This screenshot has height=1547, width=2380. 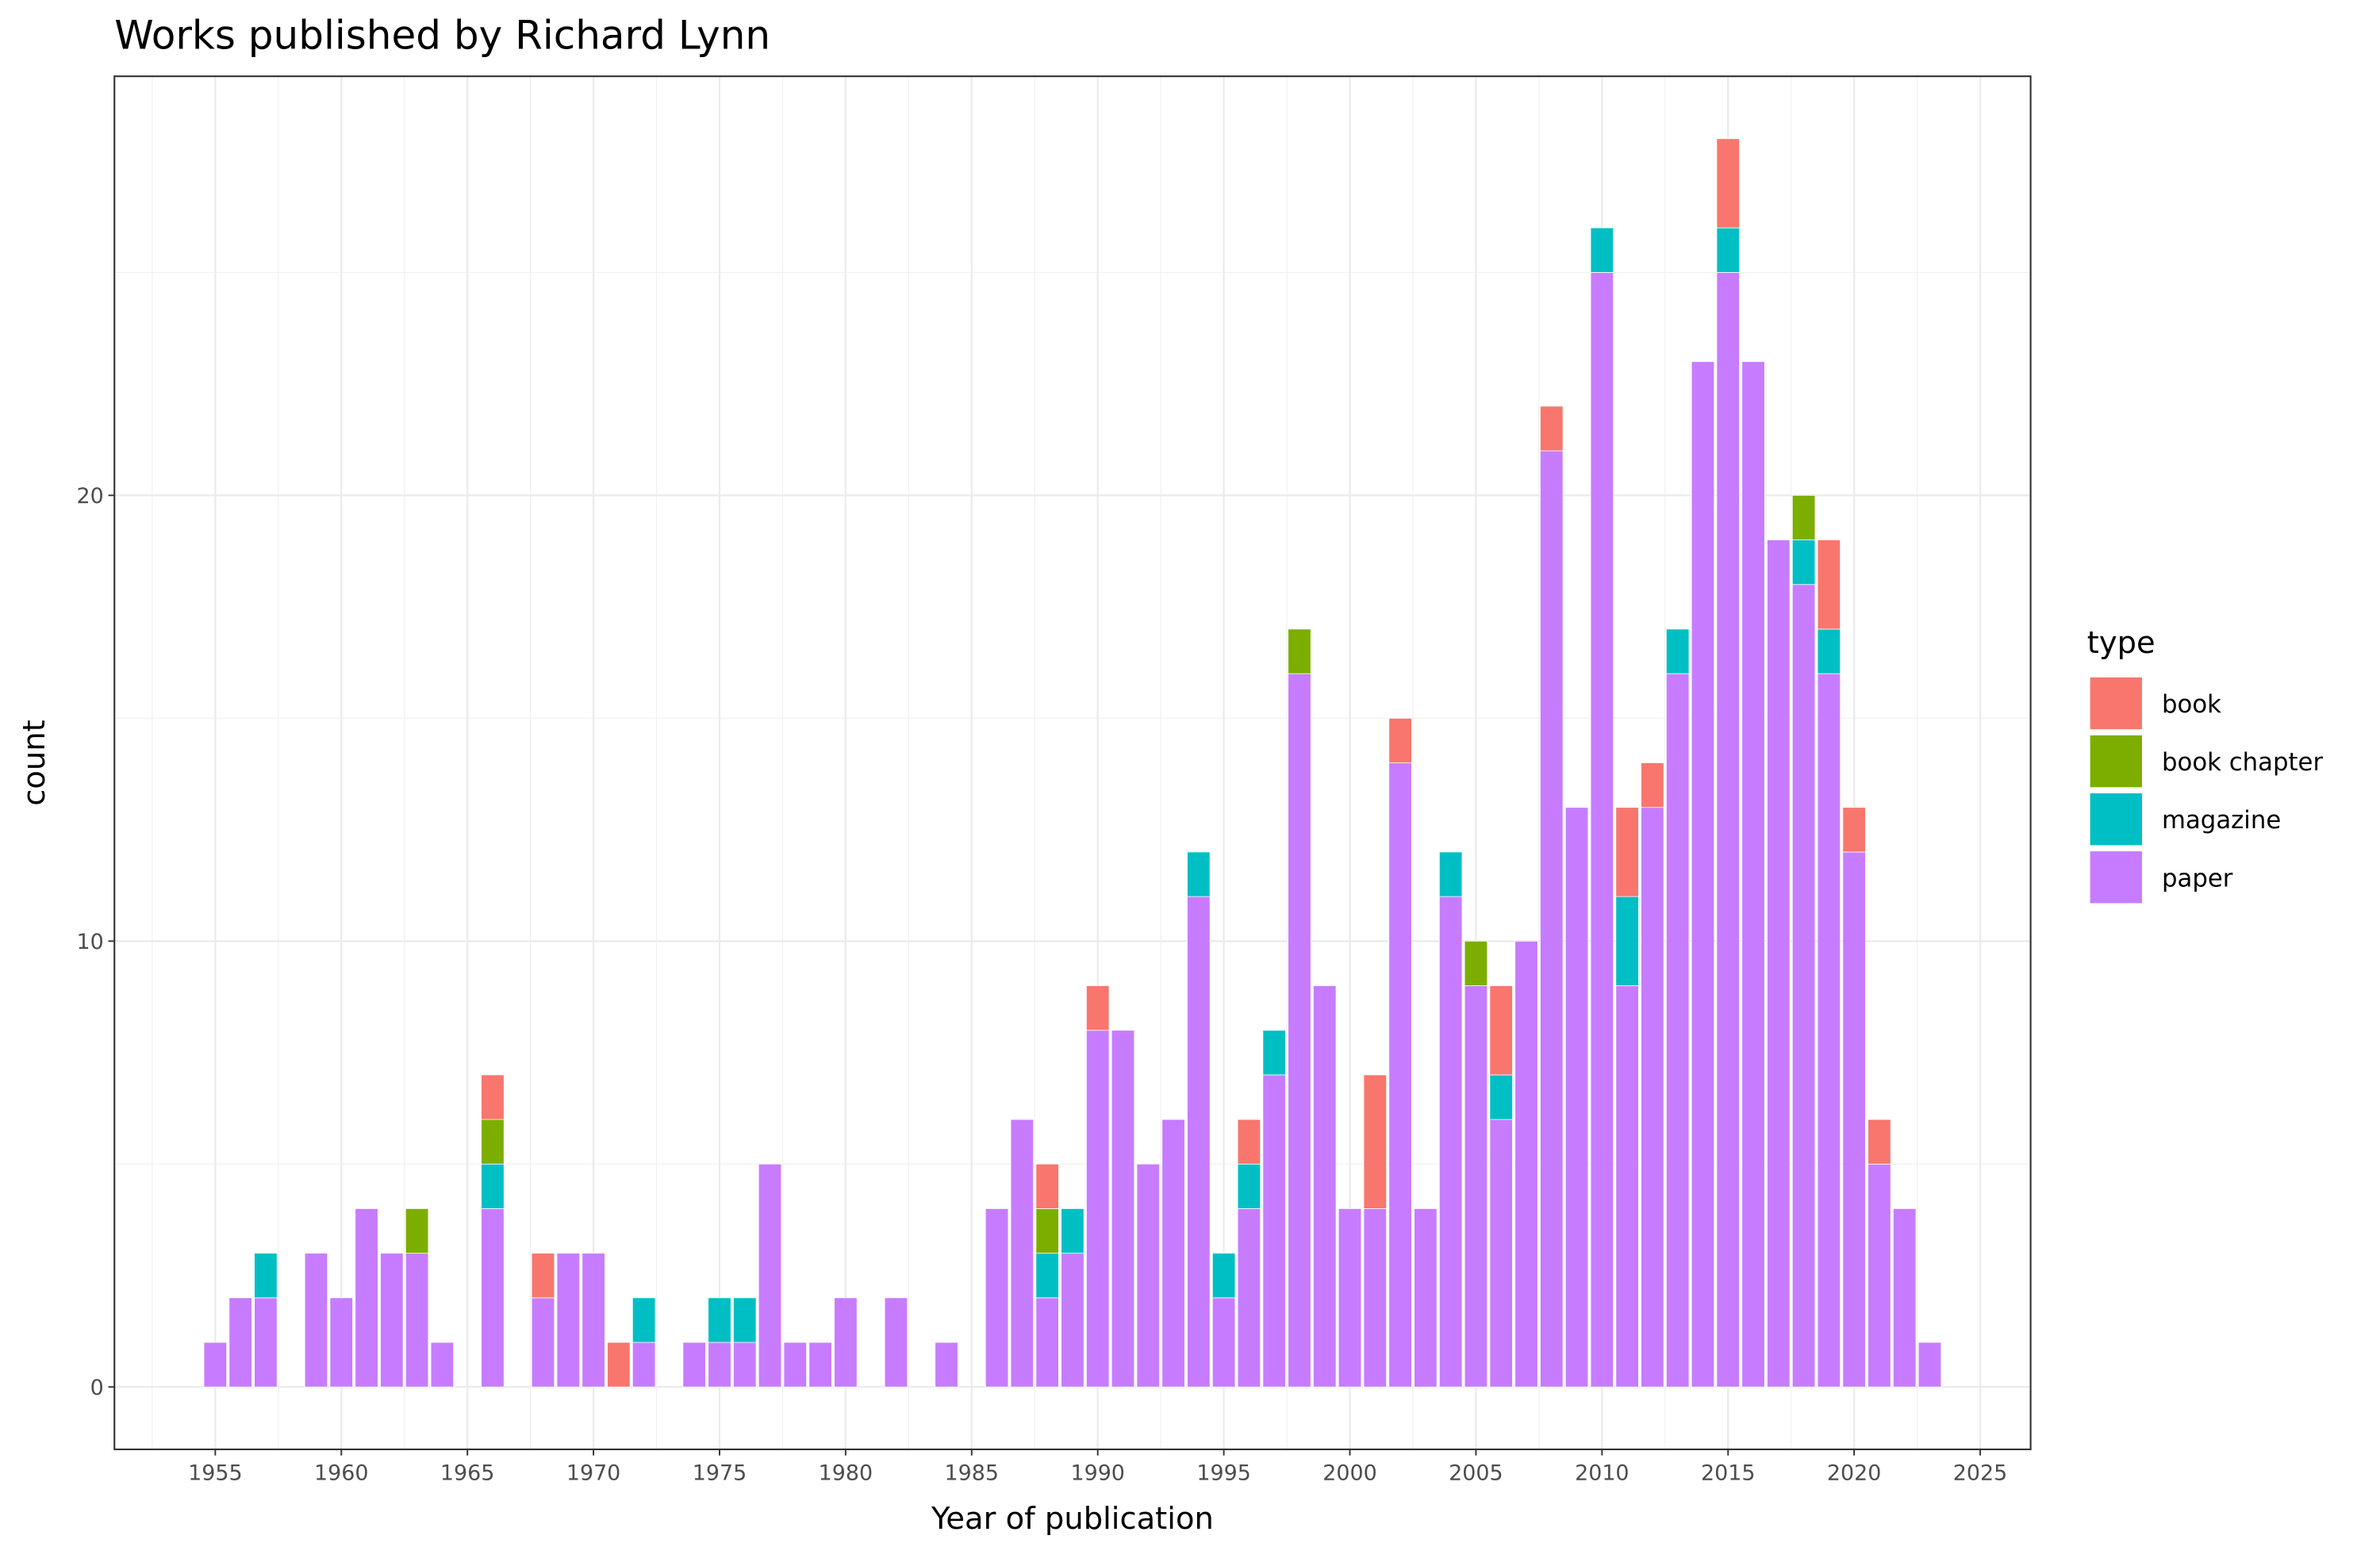 I want to click on bar-magazine-2010, so click(x=1602, y=250).